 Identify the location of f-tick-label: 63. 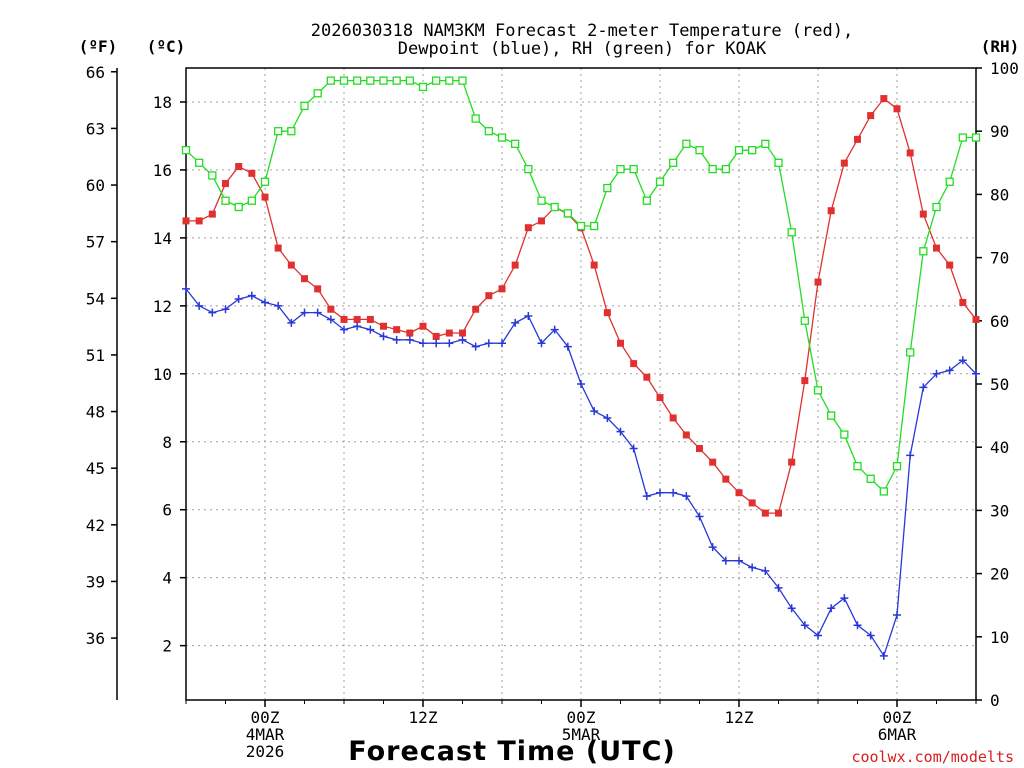
(95, 128).